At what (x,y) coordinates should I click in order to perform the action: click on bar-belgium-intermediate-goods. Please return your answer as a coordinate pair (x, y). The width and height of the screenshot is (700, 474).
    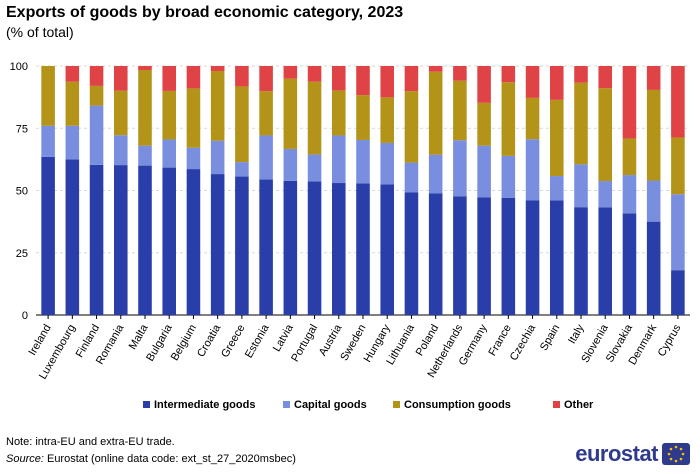
    Looking at the image, I should click on (193, 242).